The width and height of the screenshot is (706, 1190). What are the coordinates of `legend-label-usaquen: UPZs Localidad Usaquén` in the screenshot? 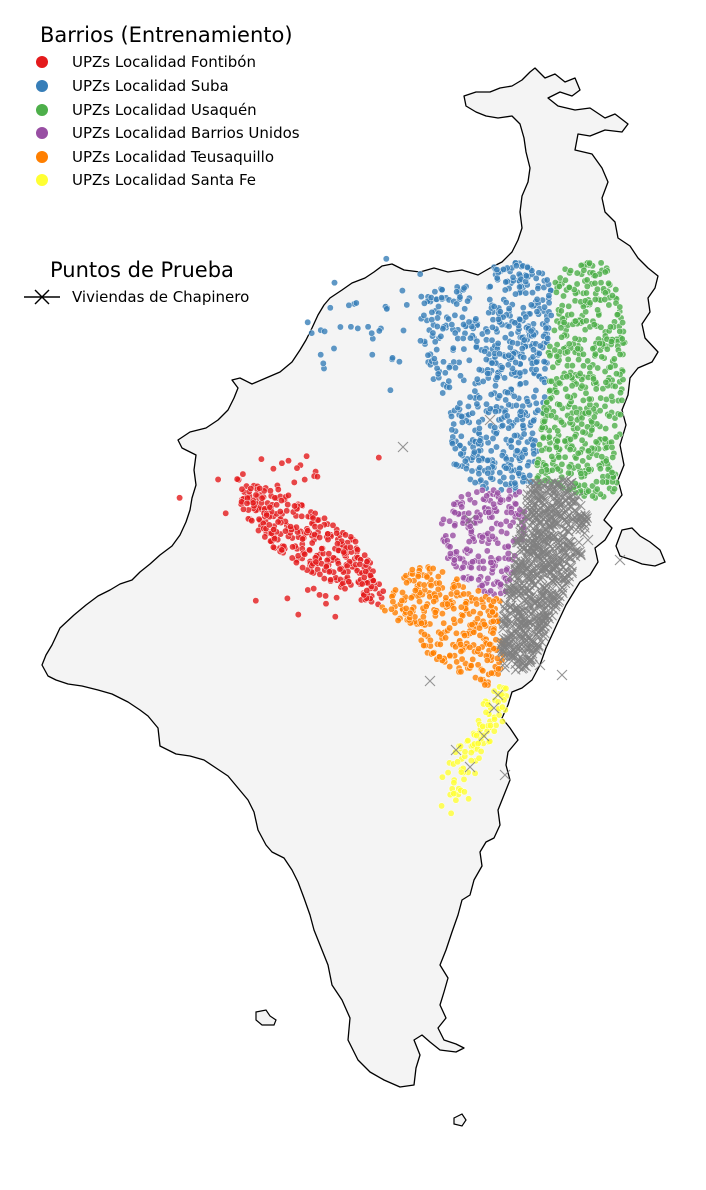 It's located at (164, 110).